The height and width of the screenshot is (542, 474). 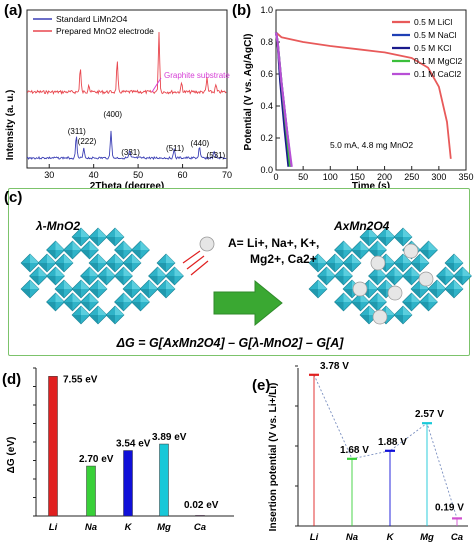 I want to click on panel-a-xlabel: 2Theta (degree), so click(x=127, y=186).